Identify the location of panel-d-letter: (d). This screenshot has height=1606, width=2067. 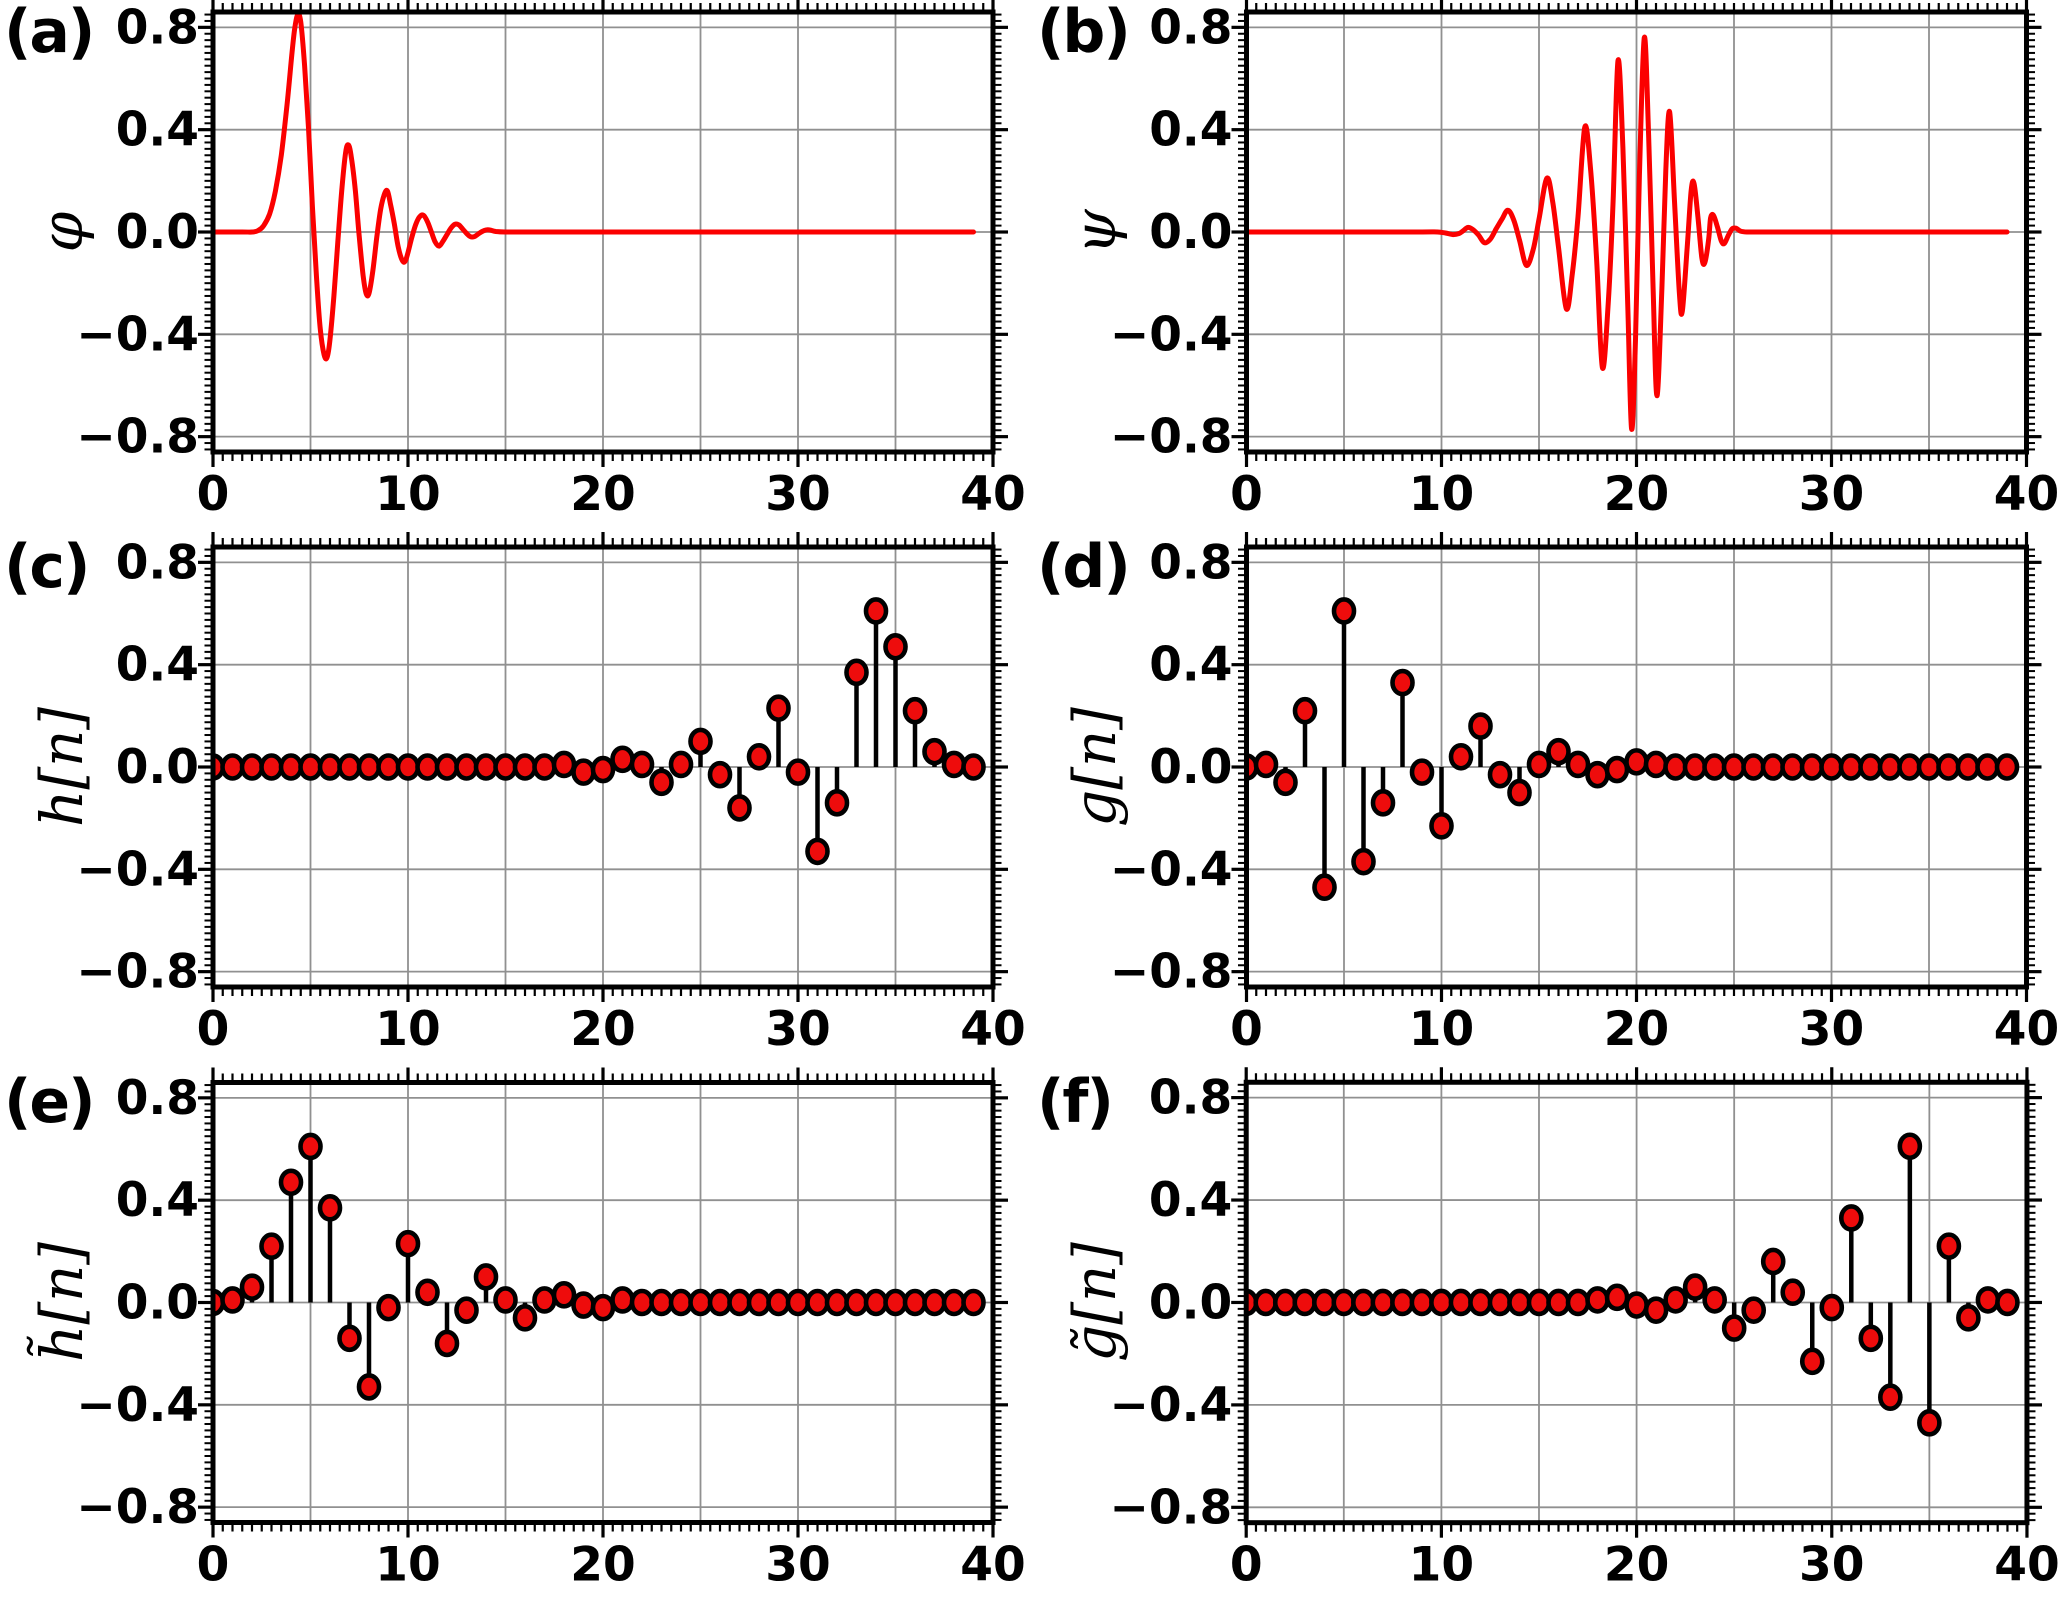
(1084, 567).